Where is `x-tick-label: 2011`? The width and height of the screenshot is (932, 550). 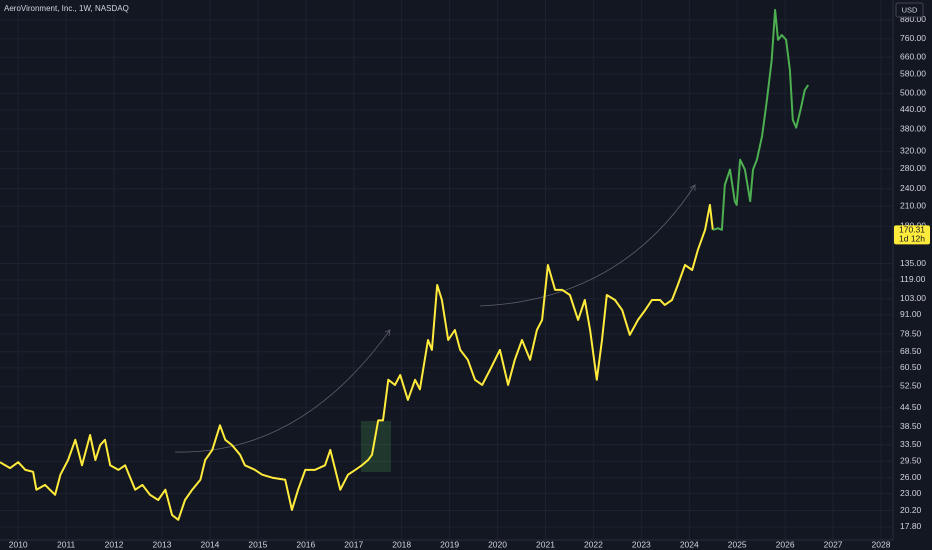
x-tick-label: 2011 is located at coordinates (66, 544).